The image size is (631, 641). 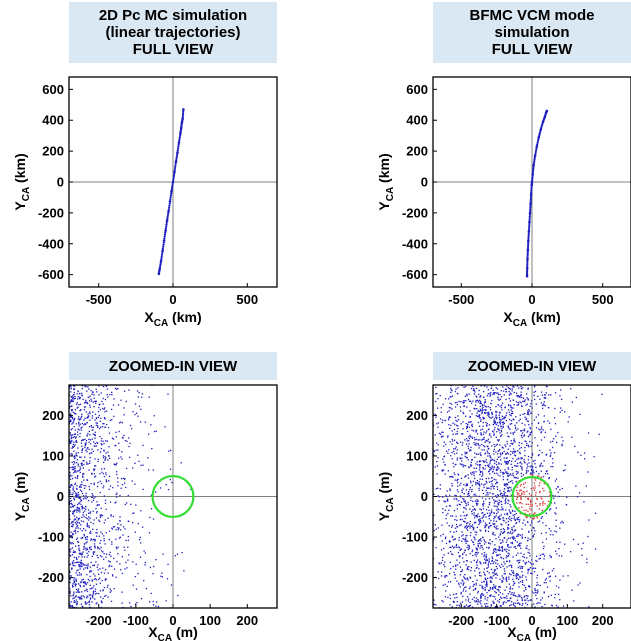 I want to click on plot-2-ytick-label: 400, so click(x=417, y=120).